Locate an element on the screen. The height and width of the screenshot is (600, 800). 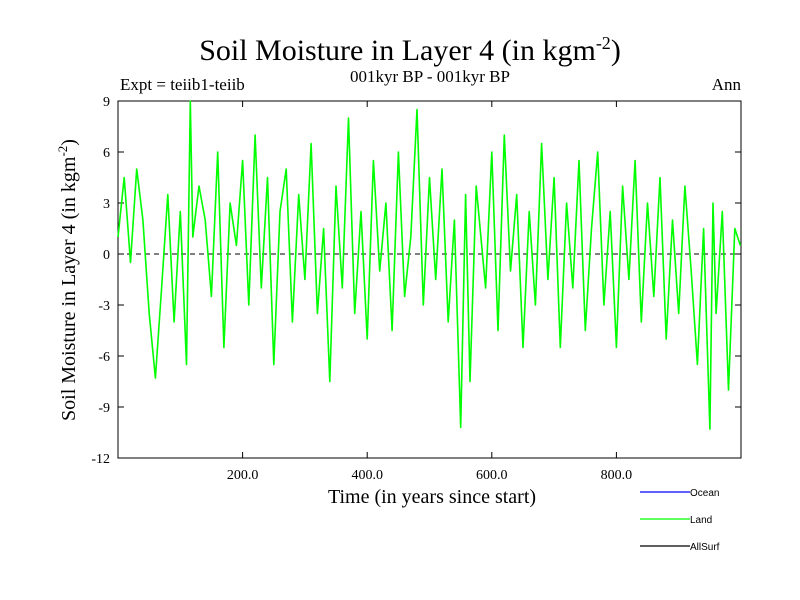
y-tick-label: -3 is located at coordinates (104, 306).